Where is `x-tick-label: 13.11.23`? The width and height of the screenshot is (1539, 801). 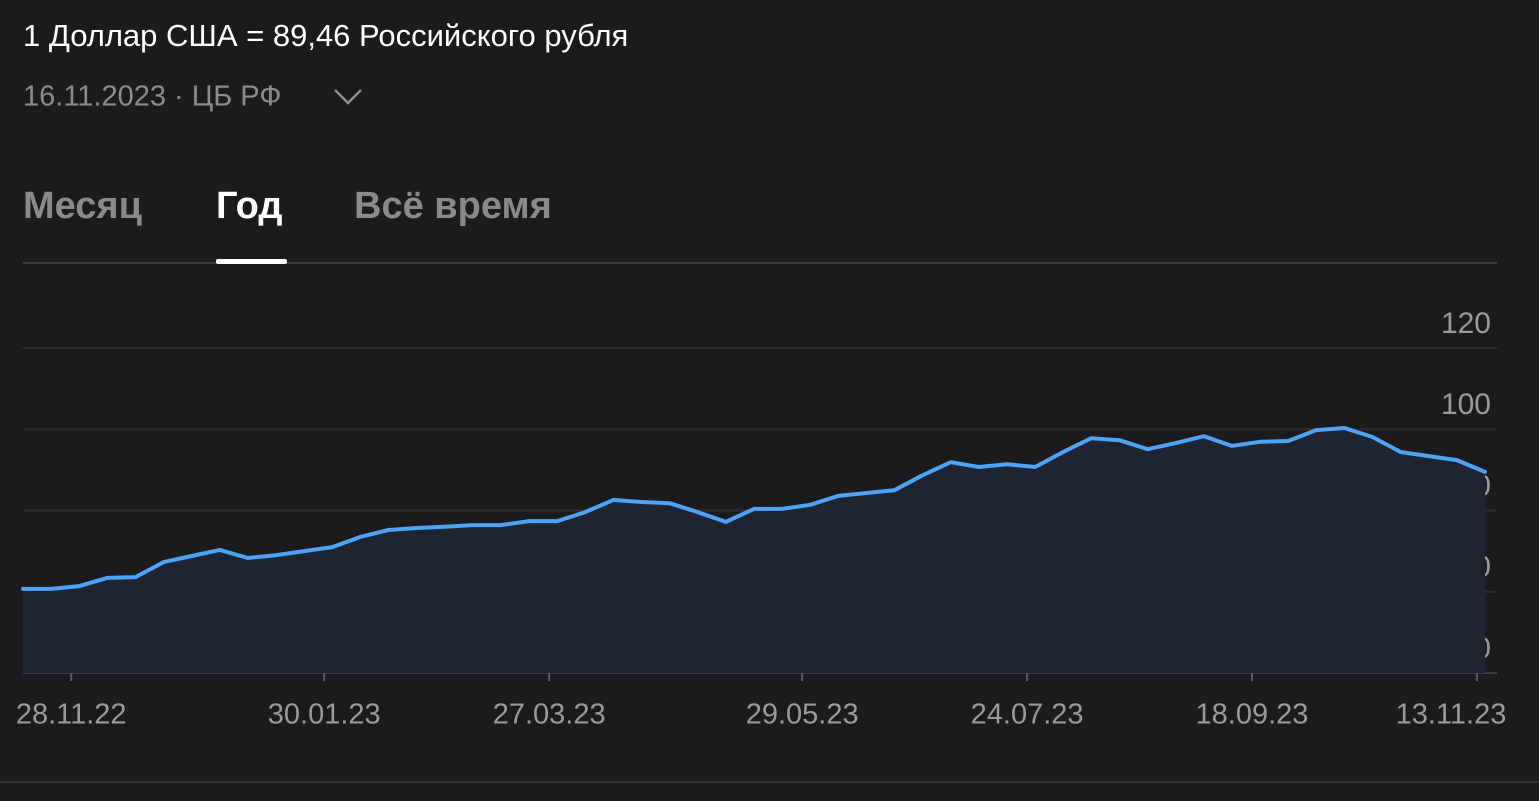
x-tick-label: 13.11.23 is located at coordinates (1451, 715).